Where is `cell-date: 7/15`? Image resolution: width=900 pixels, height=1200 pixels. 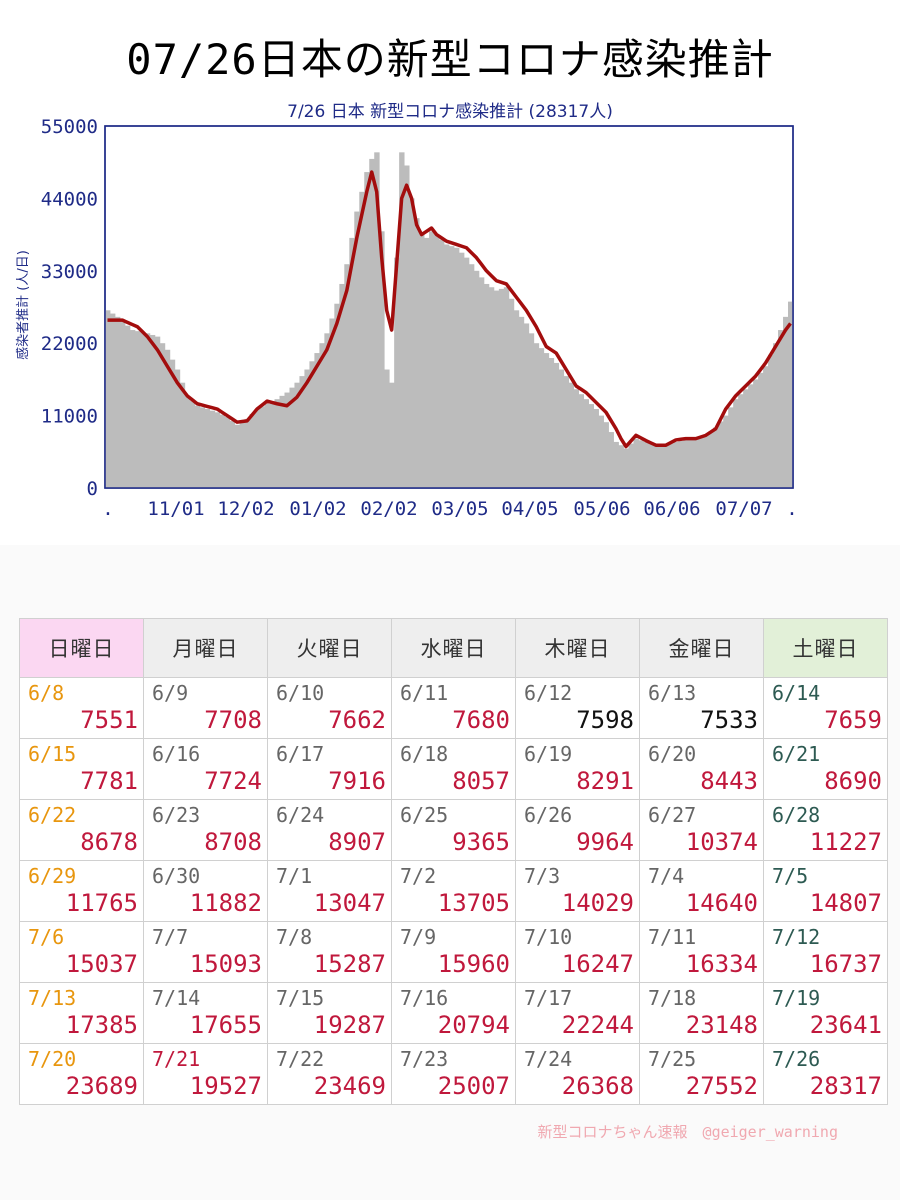
cell-date: 7/15 is located at coordinates (300, 998).